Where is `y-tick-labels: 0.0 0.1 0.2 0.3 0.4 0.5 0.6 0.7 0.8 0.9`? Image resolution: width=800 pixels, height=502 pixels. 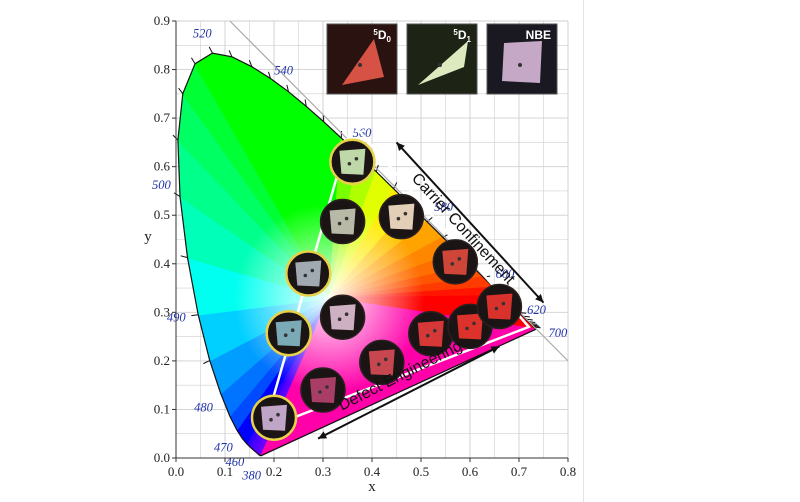 y-tick-labels: 0.0 0.1 0.2 0.3 0.4 0.5 0.6 0.7 0.8 0.9 is located at coordinates (165, 239).